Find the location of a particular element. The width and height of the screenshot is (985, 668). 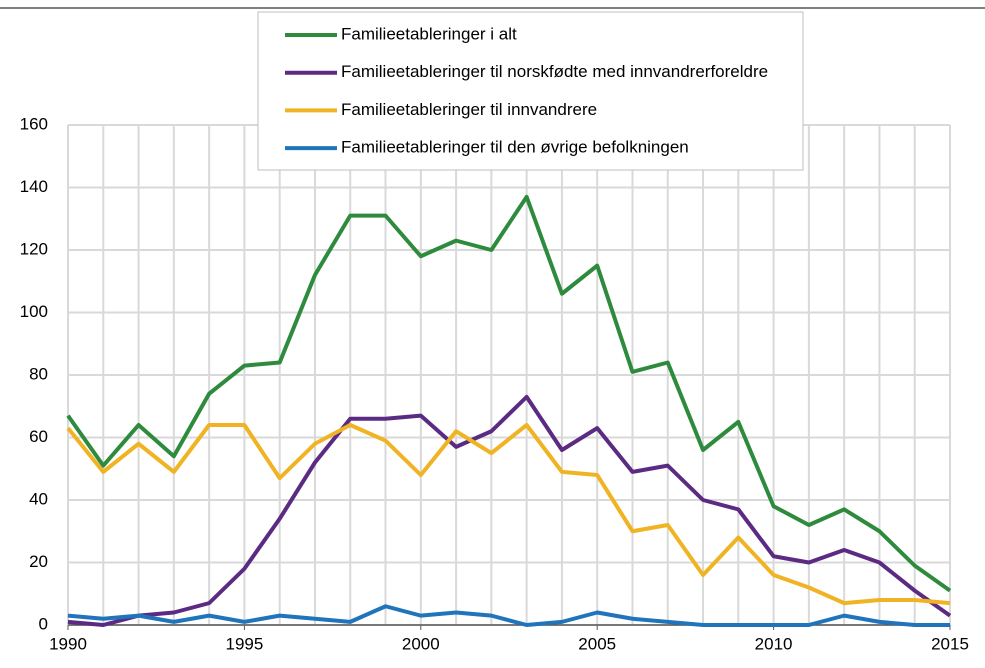

legend-label: Familieetableringer til innvandrere is located at coordinates (469, 109).